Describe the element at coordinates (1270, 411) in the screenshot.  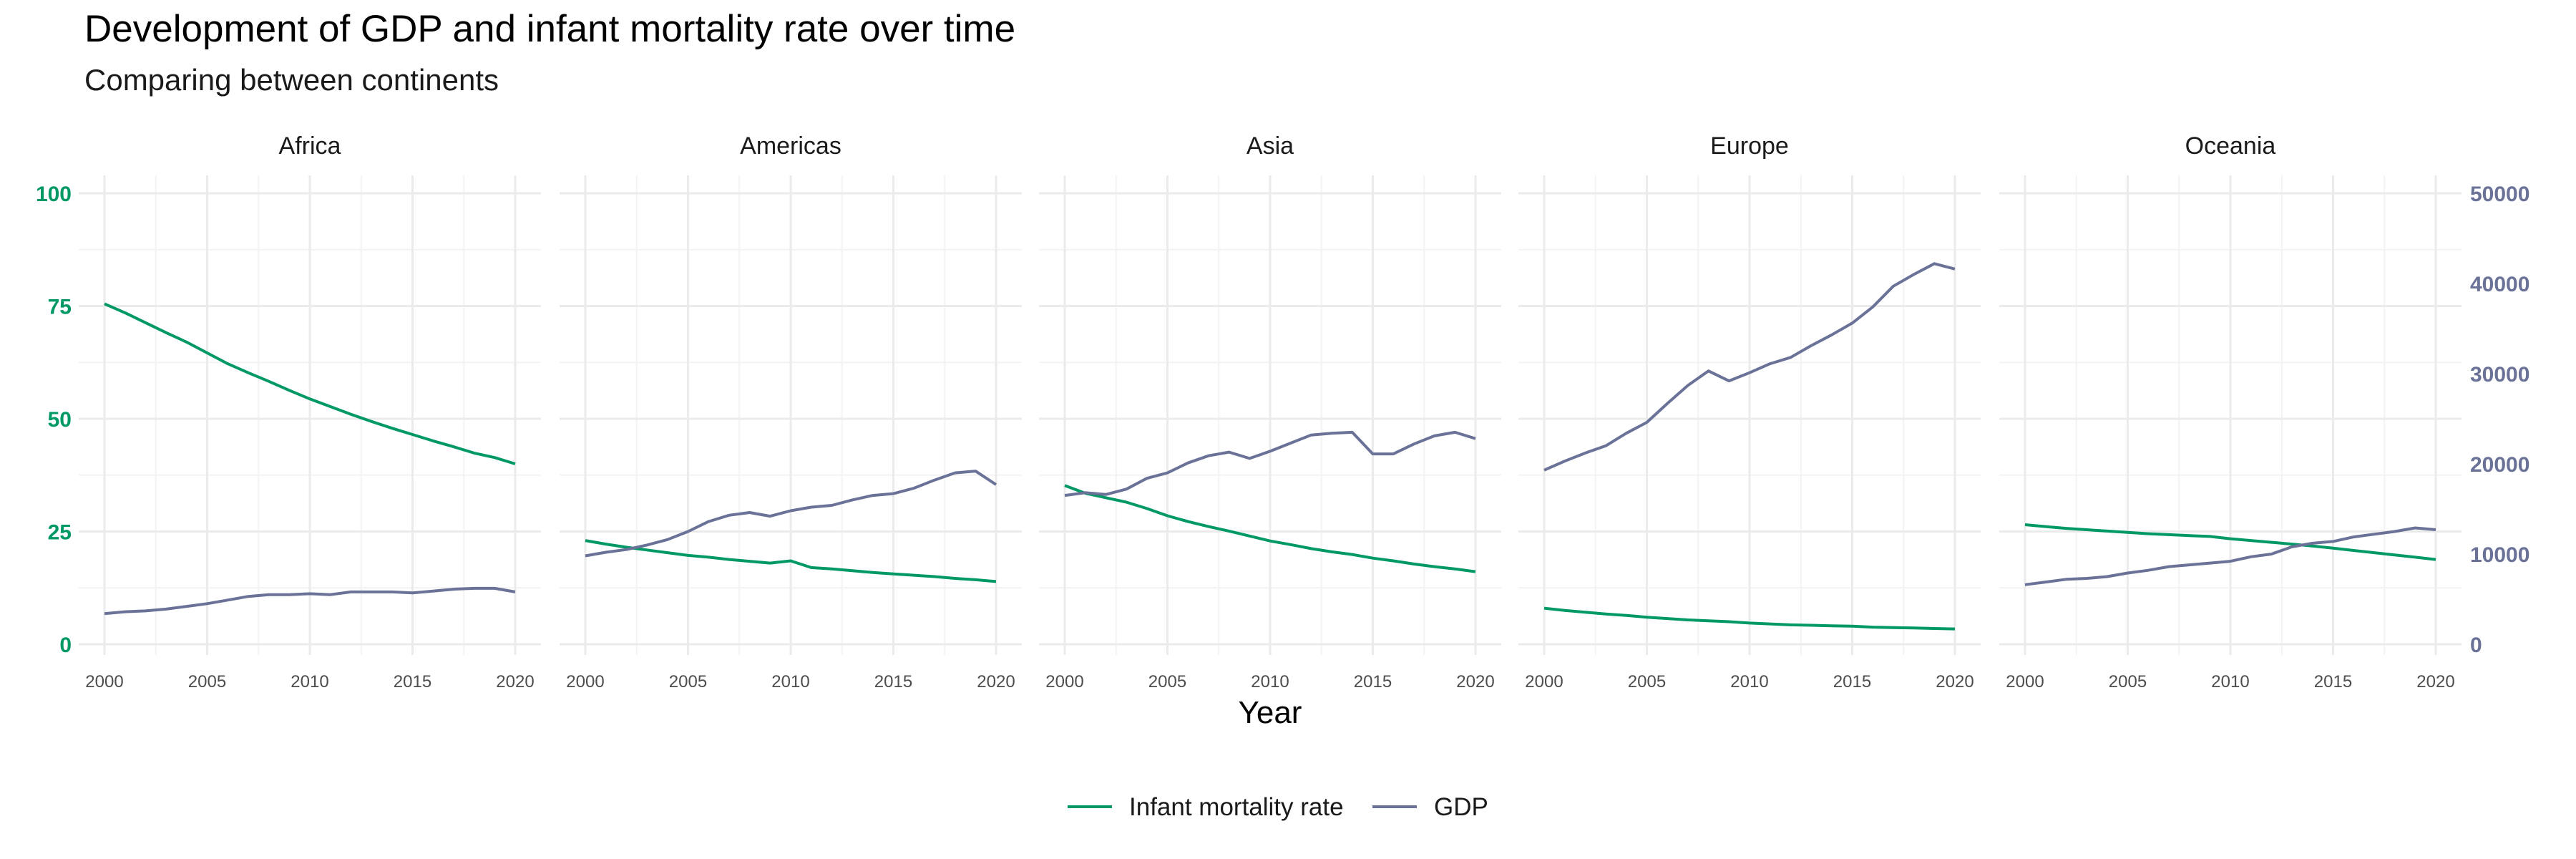
I see `facet-asia: Asia 2000 2005 2010 2015 2020` at that location.